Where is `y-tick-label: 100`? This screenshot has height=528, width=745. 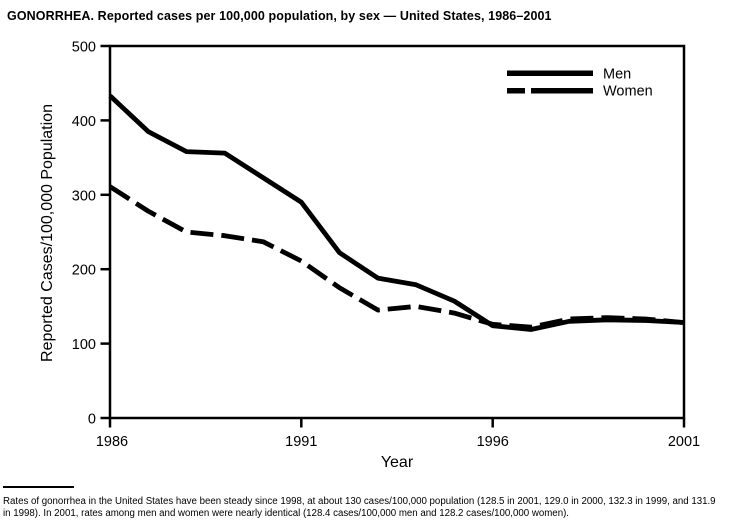
y-tick-label: 100 is located at coordinates (84, 345).